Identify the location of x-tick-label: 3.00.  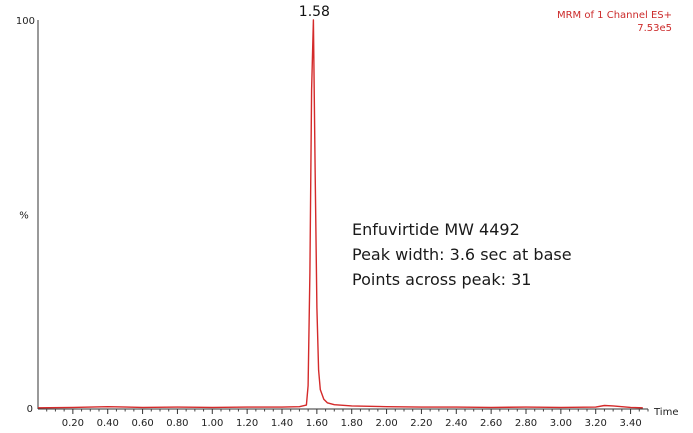
(561, 423).